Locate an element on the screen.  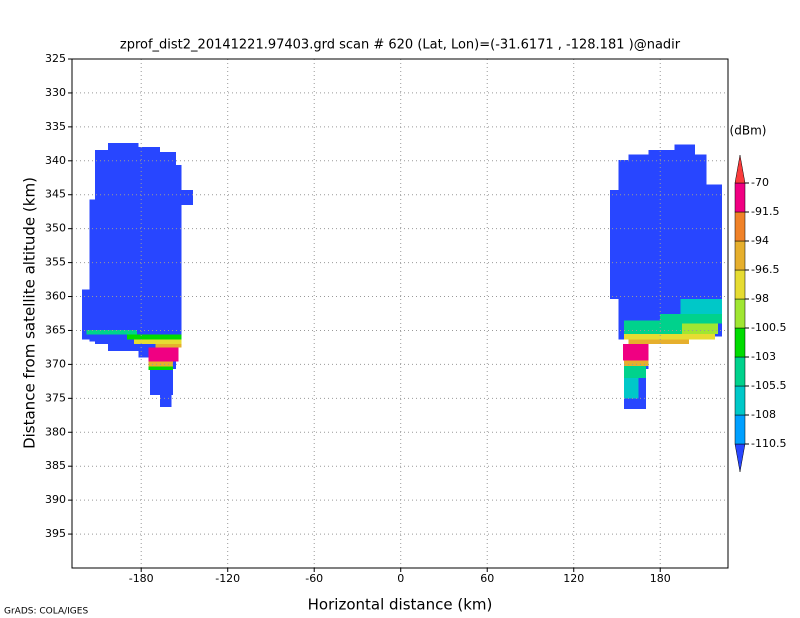
y-tick-label: 390 is located at coordinates (55, 499).